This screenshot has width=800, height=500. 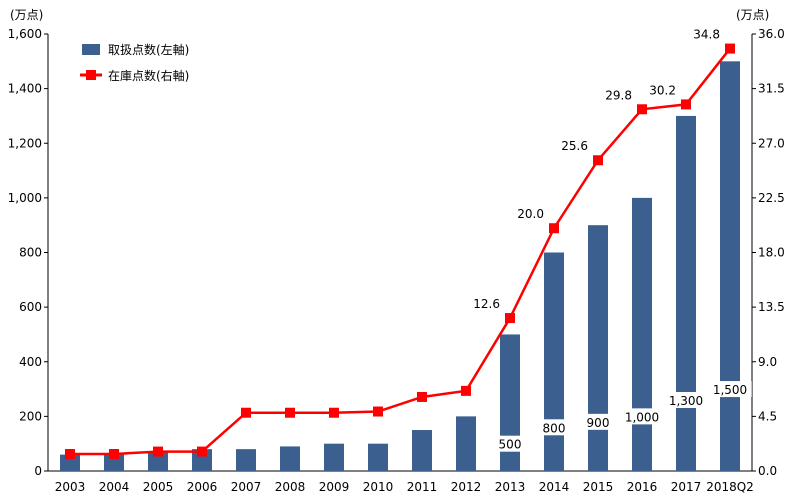 I want to click on bar-data-label: 800, so click(x=554, y=428).